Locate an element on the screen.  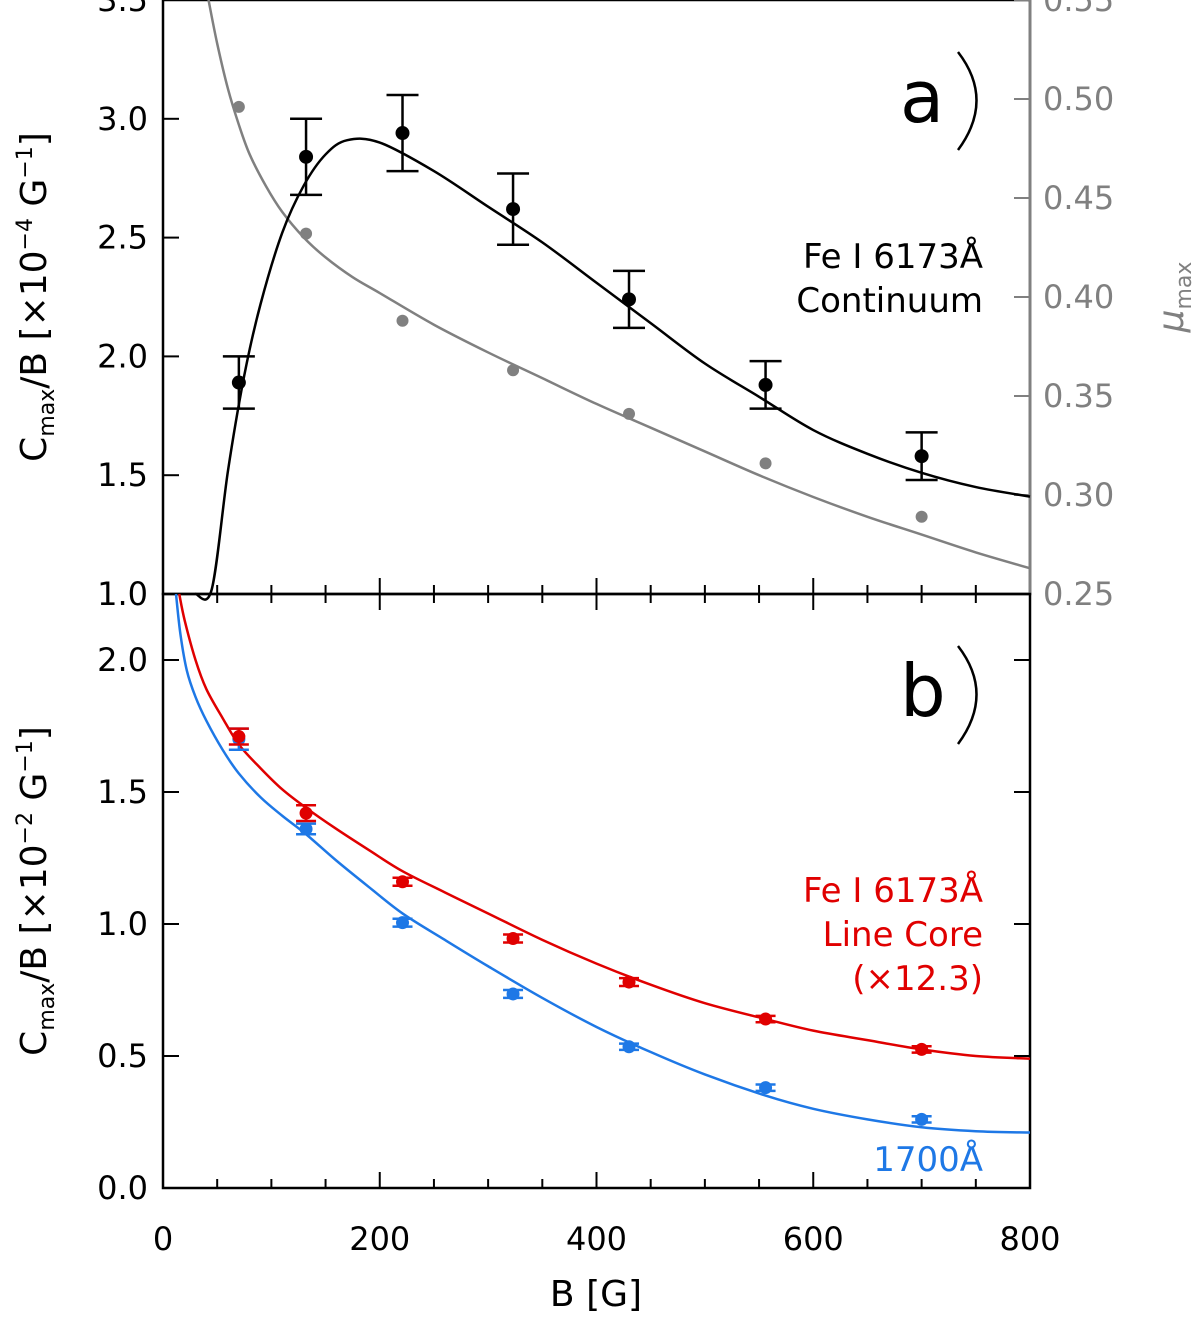
panel-b-y-tick-labels: 0.0 0.5 1.0 1.5 2.0 is located at coordinates (122, 924).